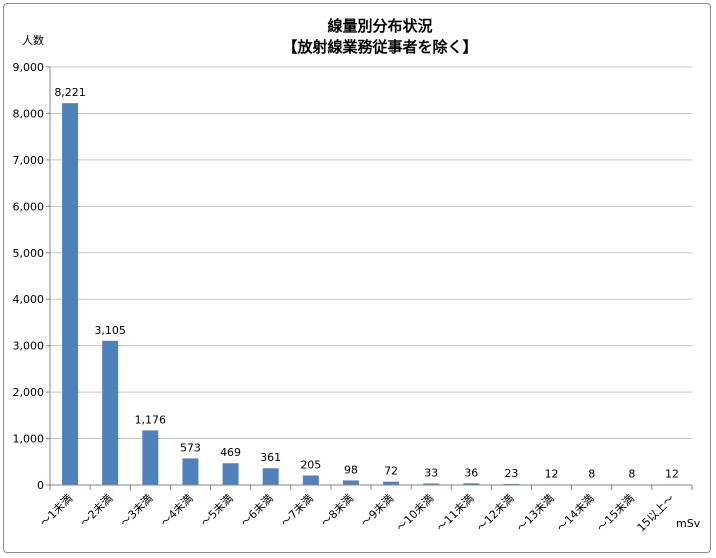 This screenshot has height=558, width=716. What do you see at coordinates (29, 160) in the screenshot?
I see `y-tick-label: 7,000` at bounding box center [29, 160].